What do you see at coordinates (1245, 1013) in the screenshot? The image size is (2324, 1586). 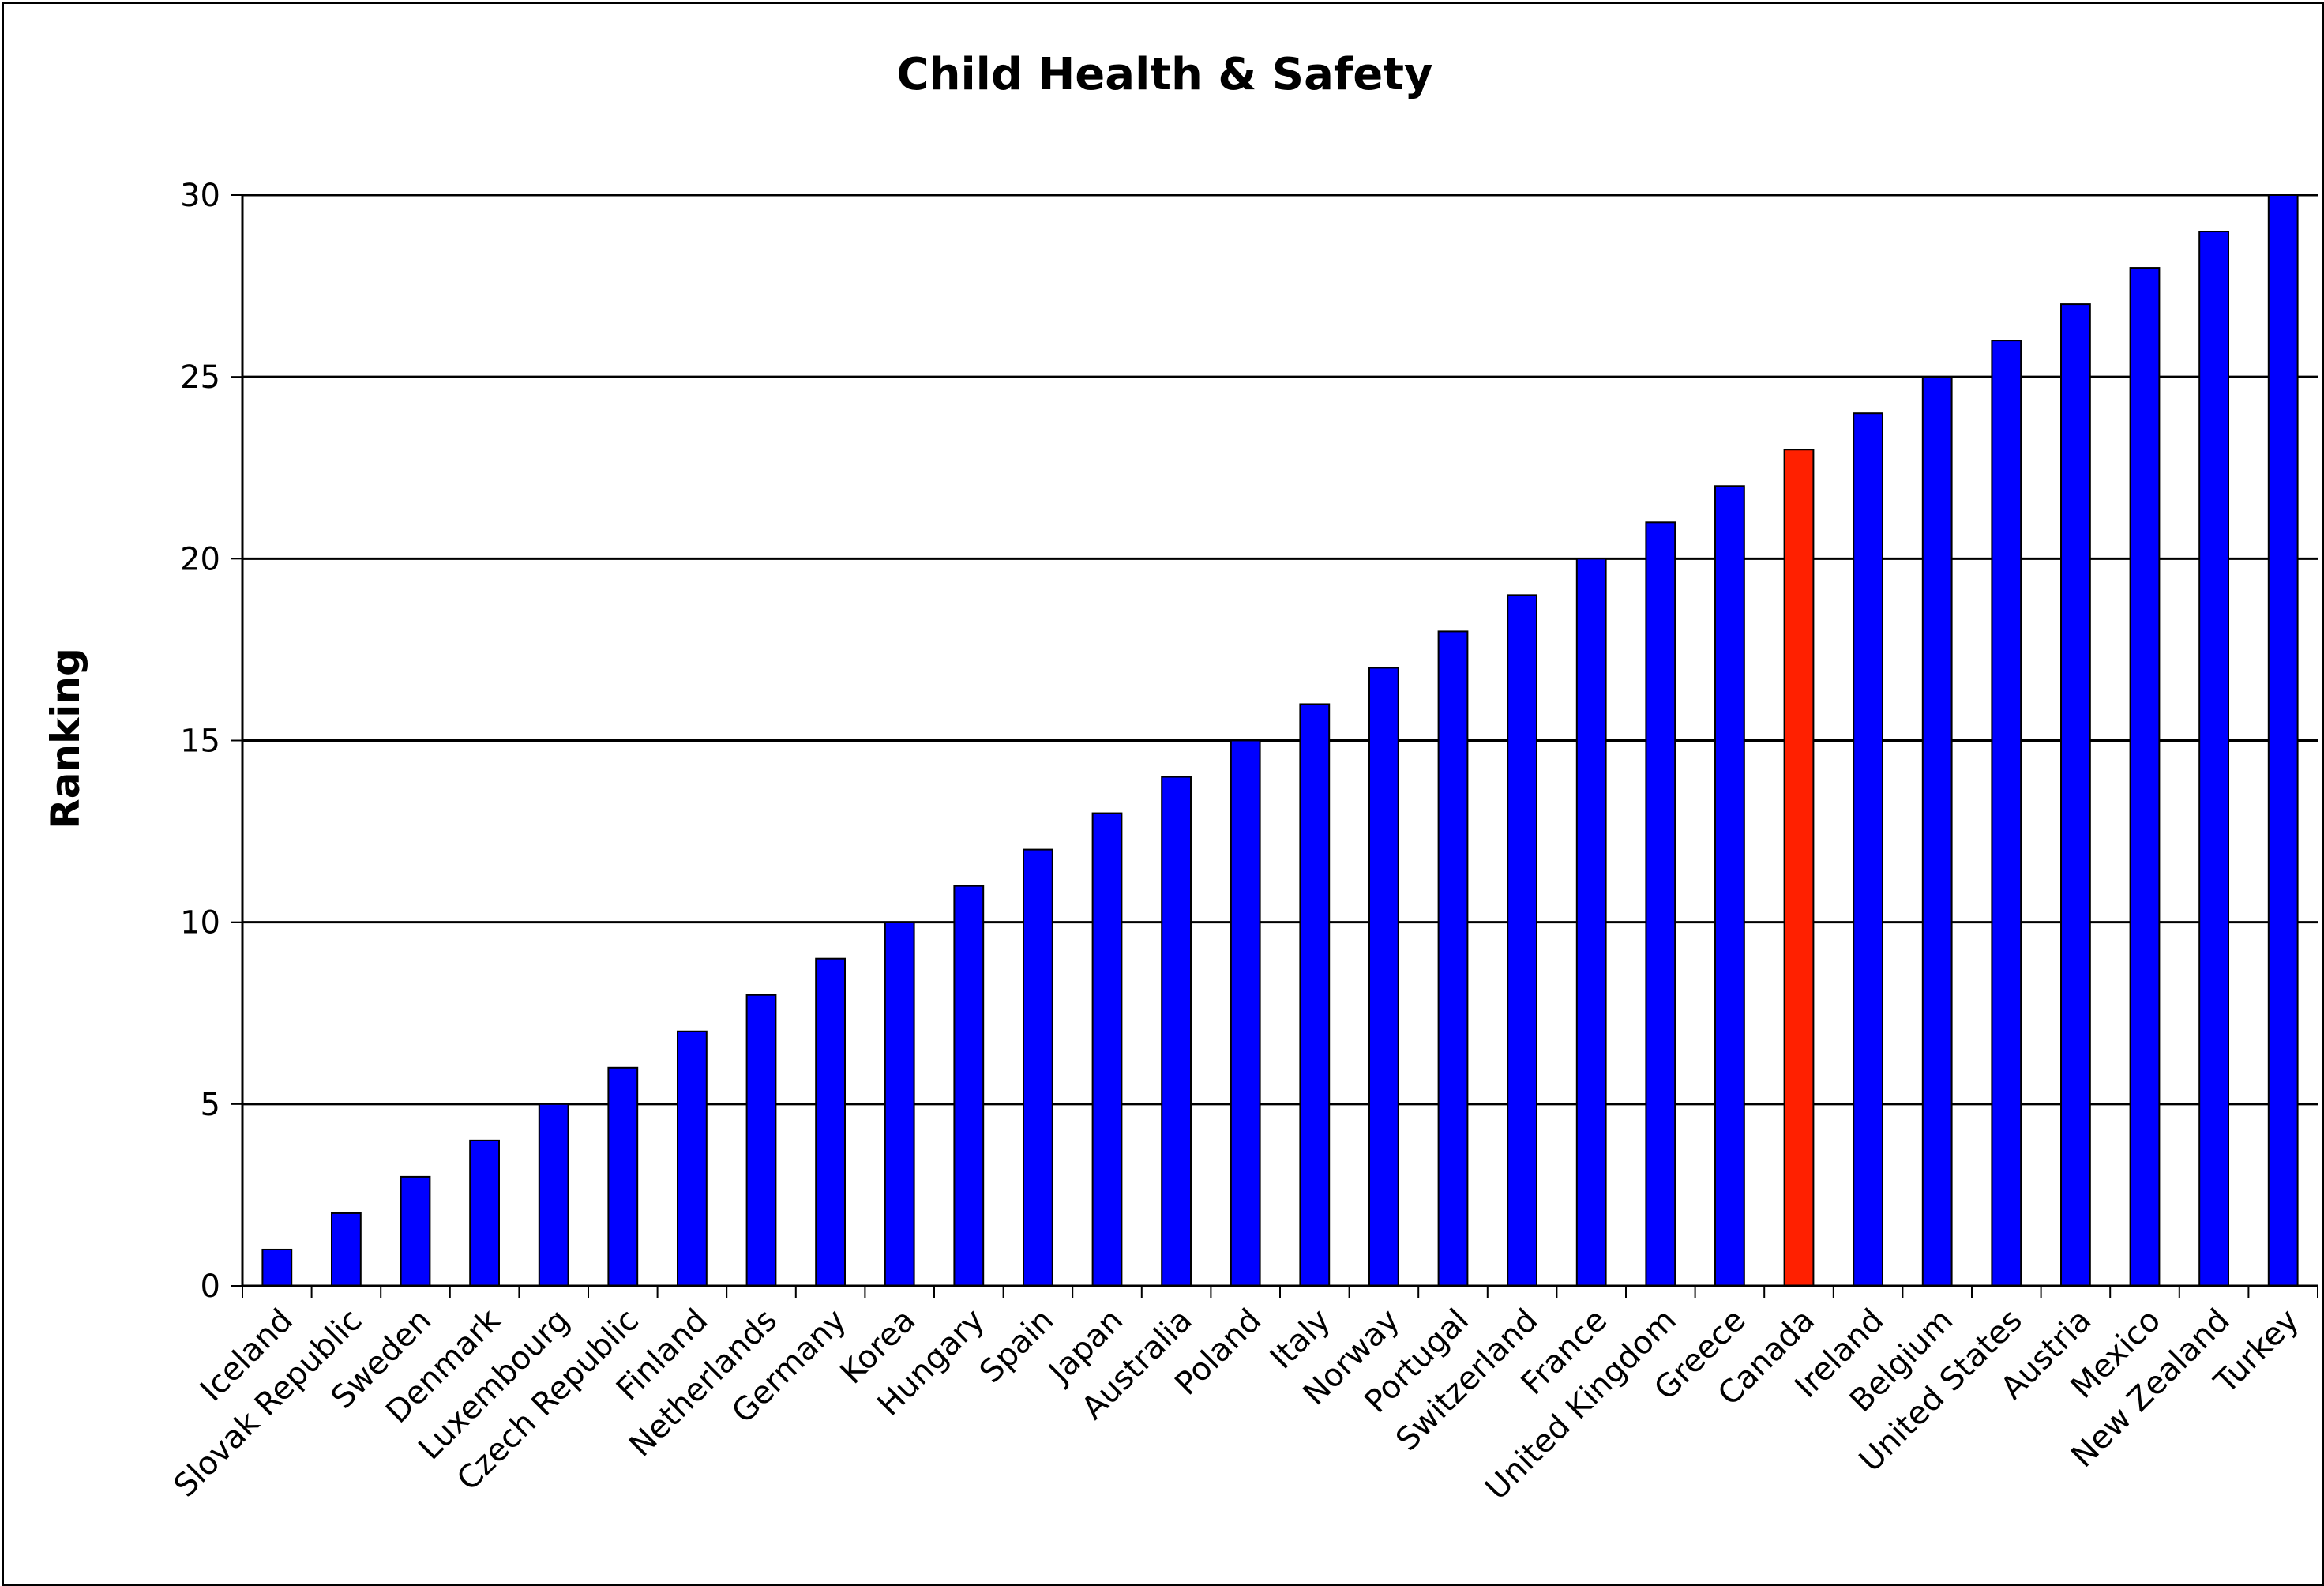 I see `bar-poland` at bounding box center [1245, 1013].